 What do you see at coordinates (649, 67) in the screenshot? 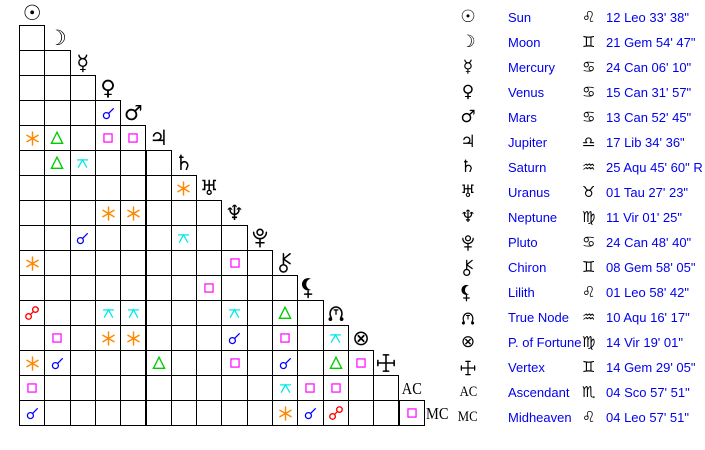
I see `planet-position: 24 Can 06' 10"` at bounding box center [649, 67].